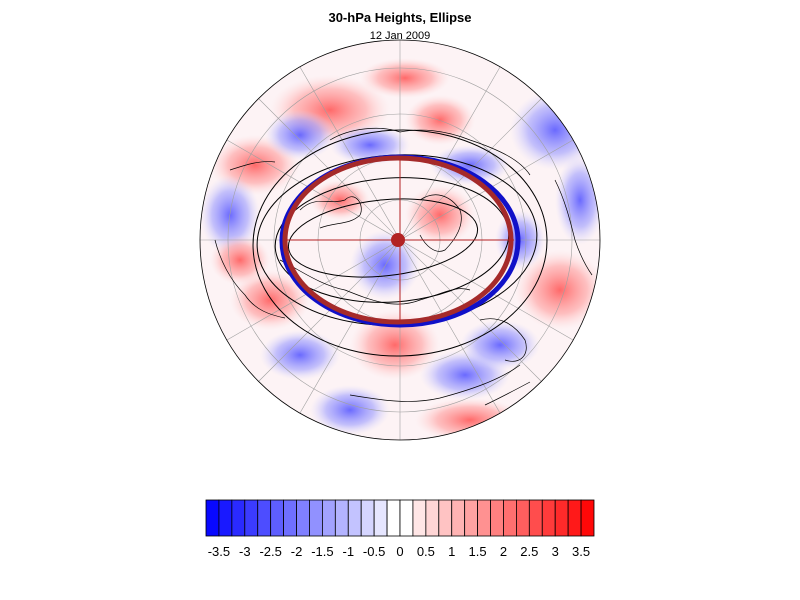 The height and width of the screenshot is (600, 800). Describe the element at coordinates (555, 551) in the screenshot. I see `colorbar-tick-label: 3` at that location.